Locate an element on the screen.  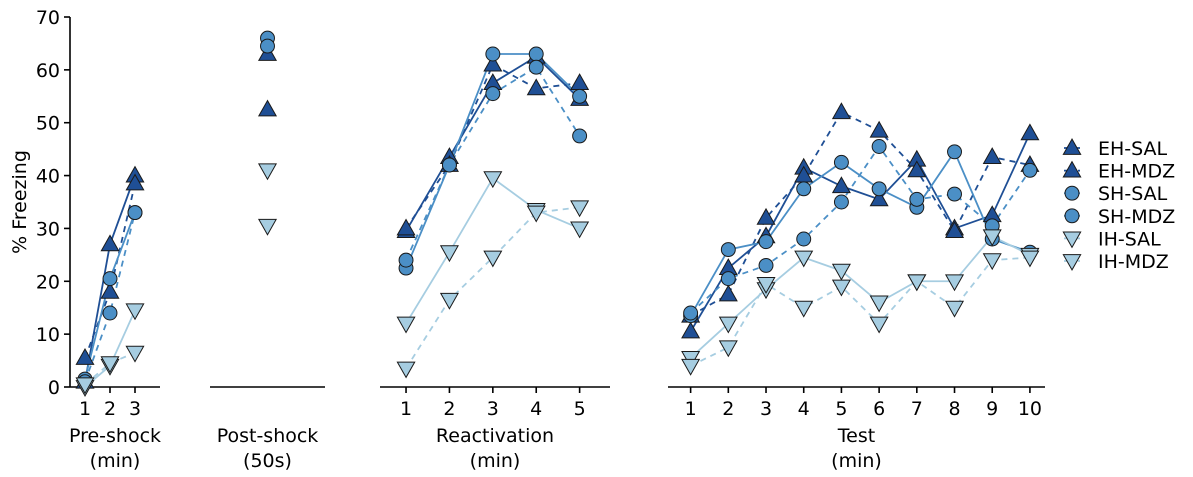
point-ih-sal-preshock is located at coordinates (134, 311).